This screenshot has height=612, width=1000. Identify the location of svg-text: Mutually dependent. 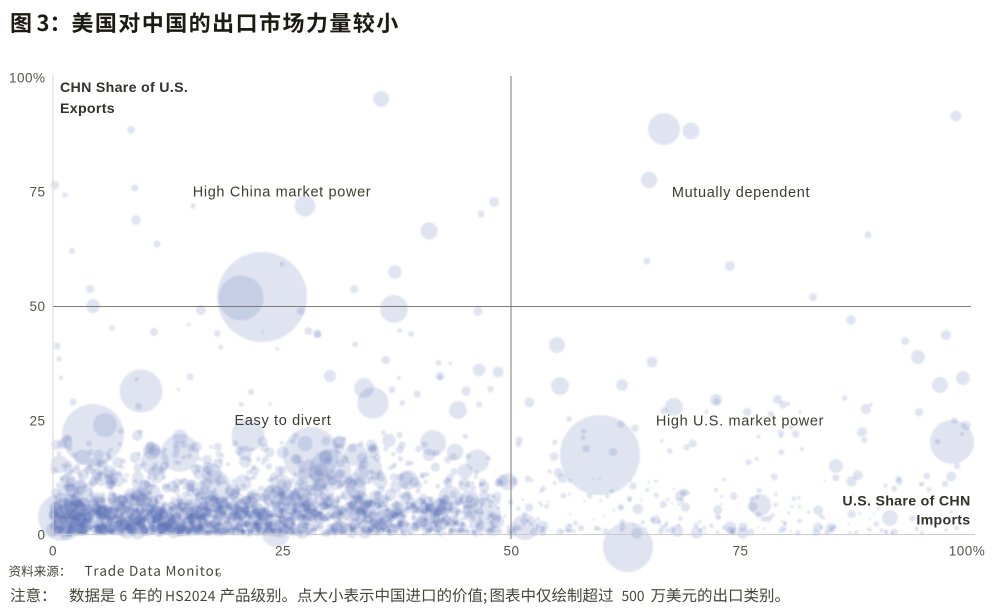
(741, 193).